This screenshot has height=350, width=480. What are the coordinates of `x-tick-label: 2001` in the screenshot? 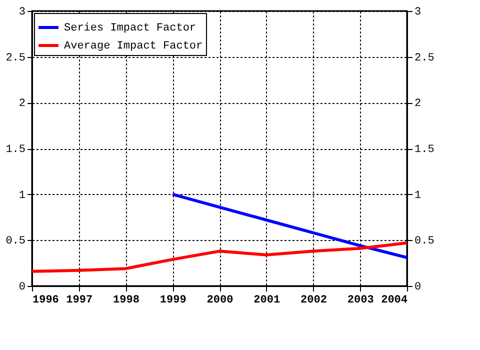 It's located at (267, 300).